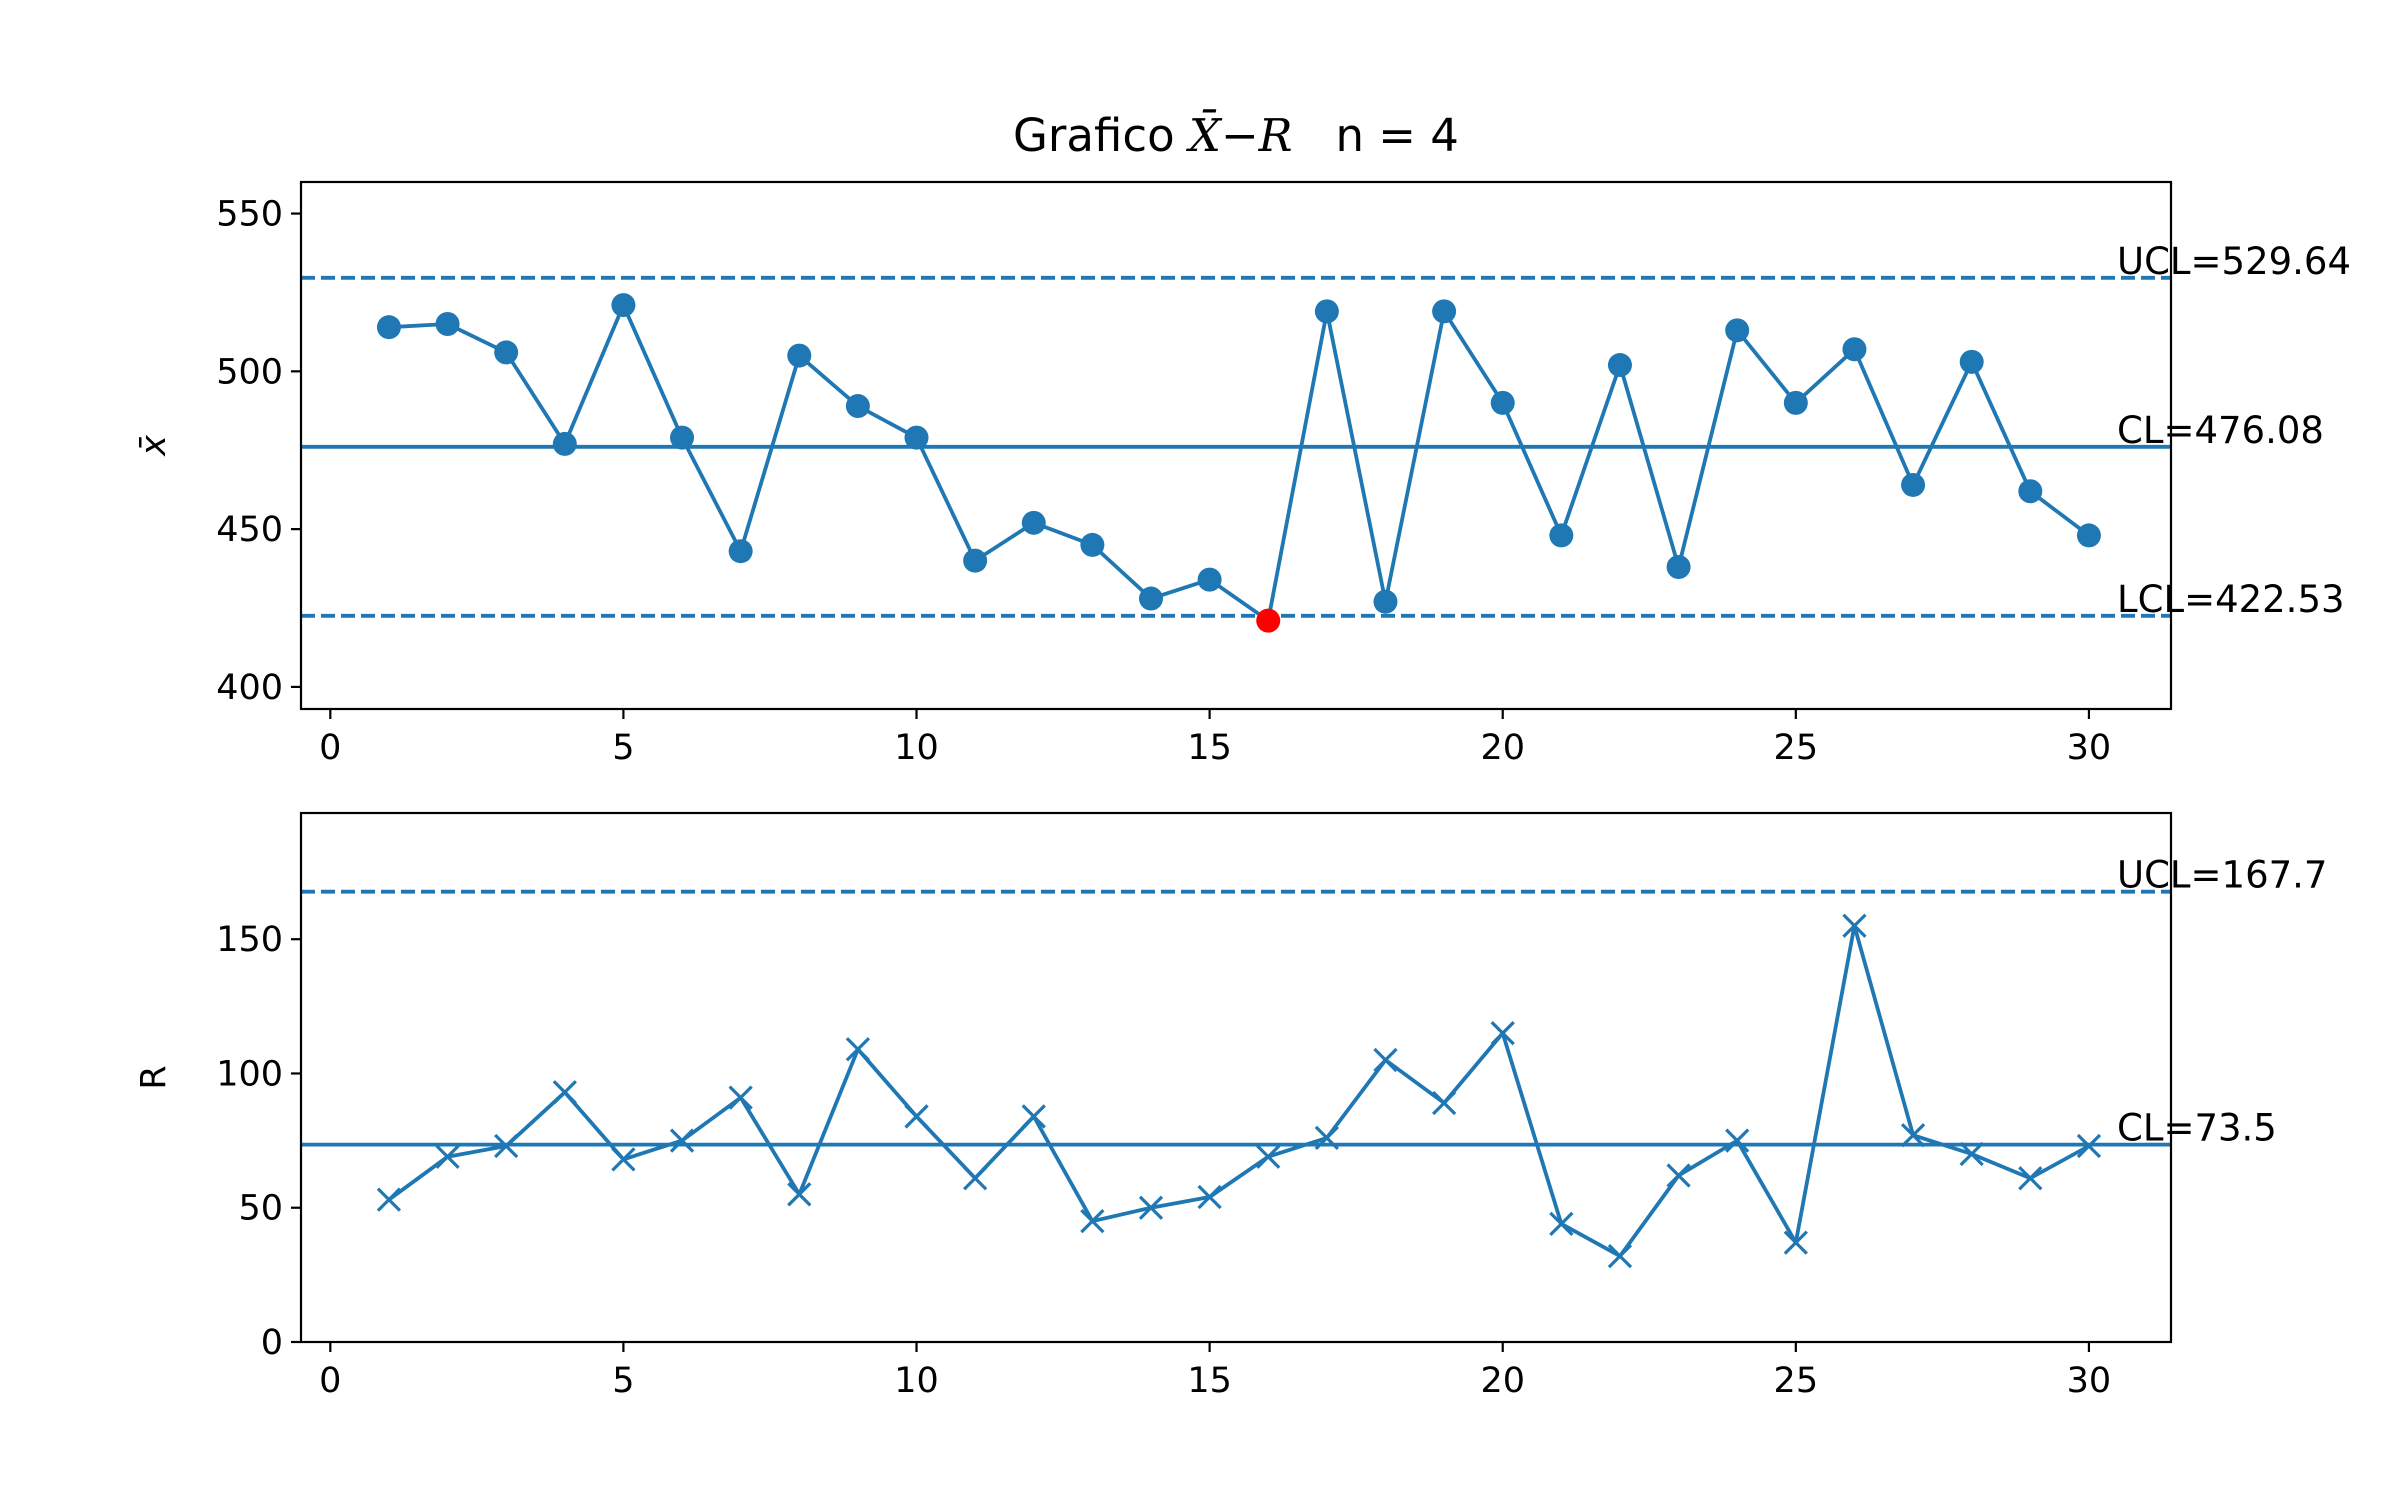  What do you see at coordinates (249, 940) in the screenshot?
I see `y-tick-label: 150` at bounding box center [249, 940].